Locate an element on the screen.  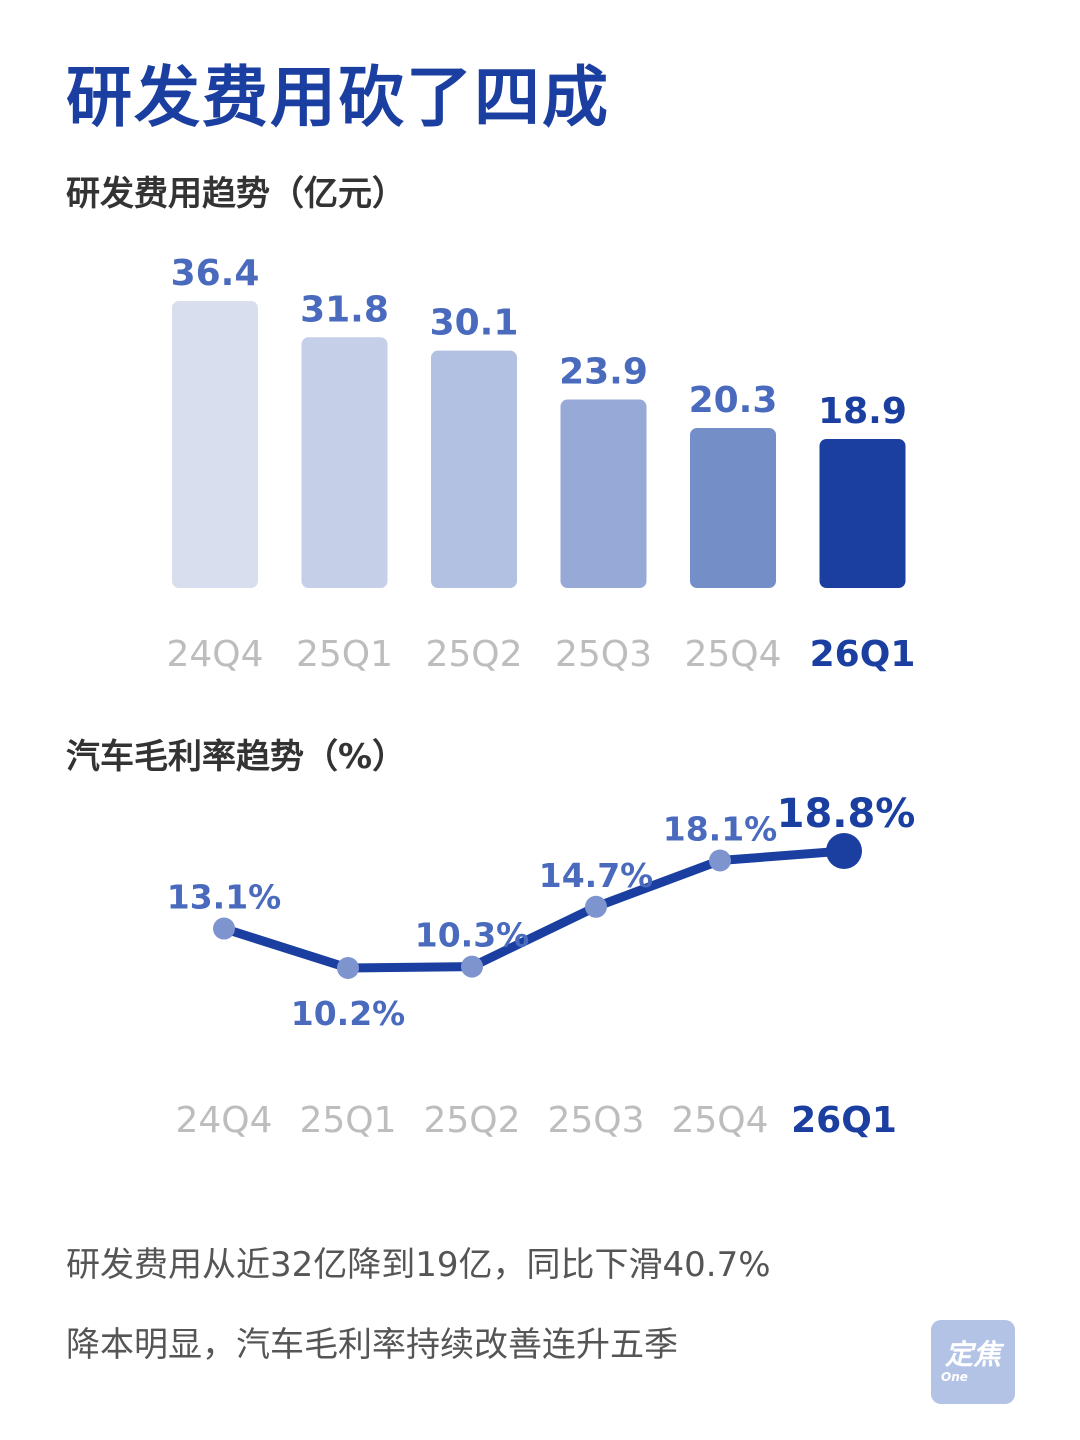
point-value-label: 14.7% is located at coordinates (596, 875).